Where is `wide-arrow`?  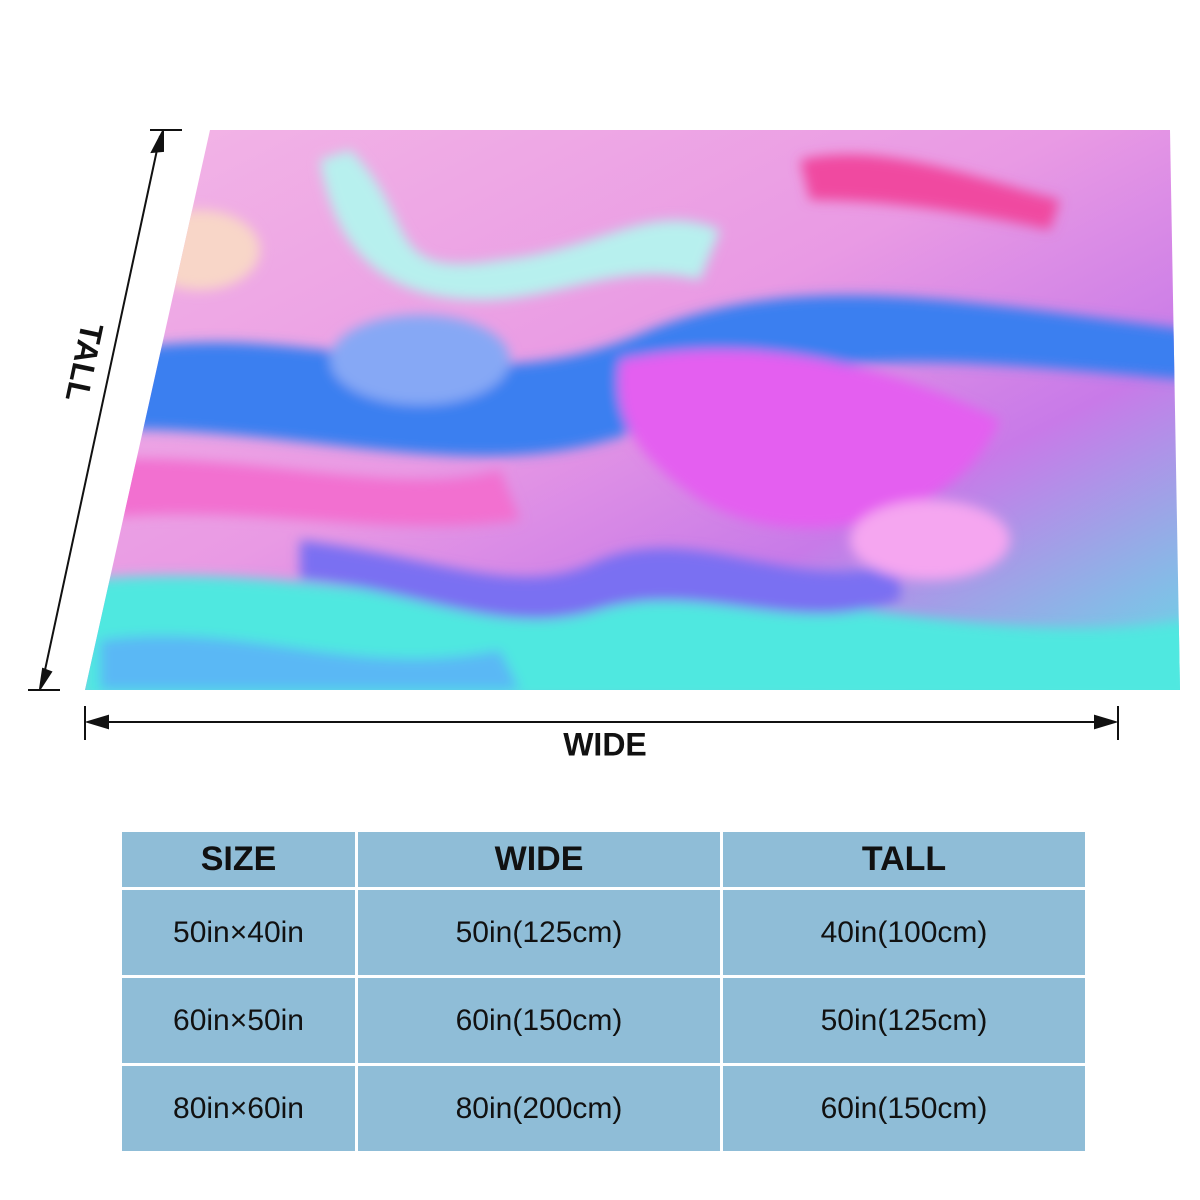
wide-arrow is located at coordinates (601, 723).